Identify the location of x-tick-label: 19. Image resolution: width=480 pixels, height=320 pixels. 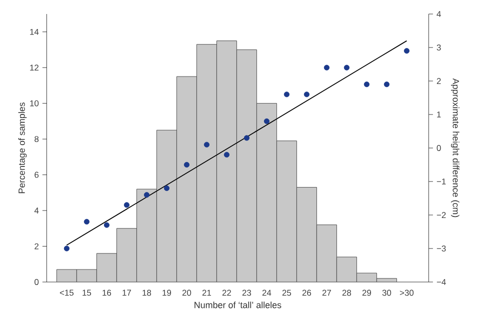
(167, 293).